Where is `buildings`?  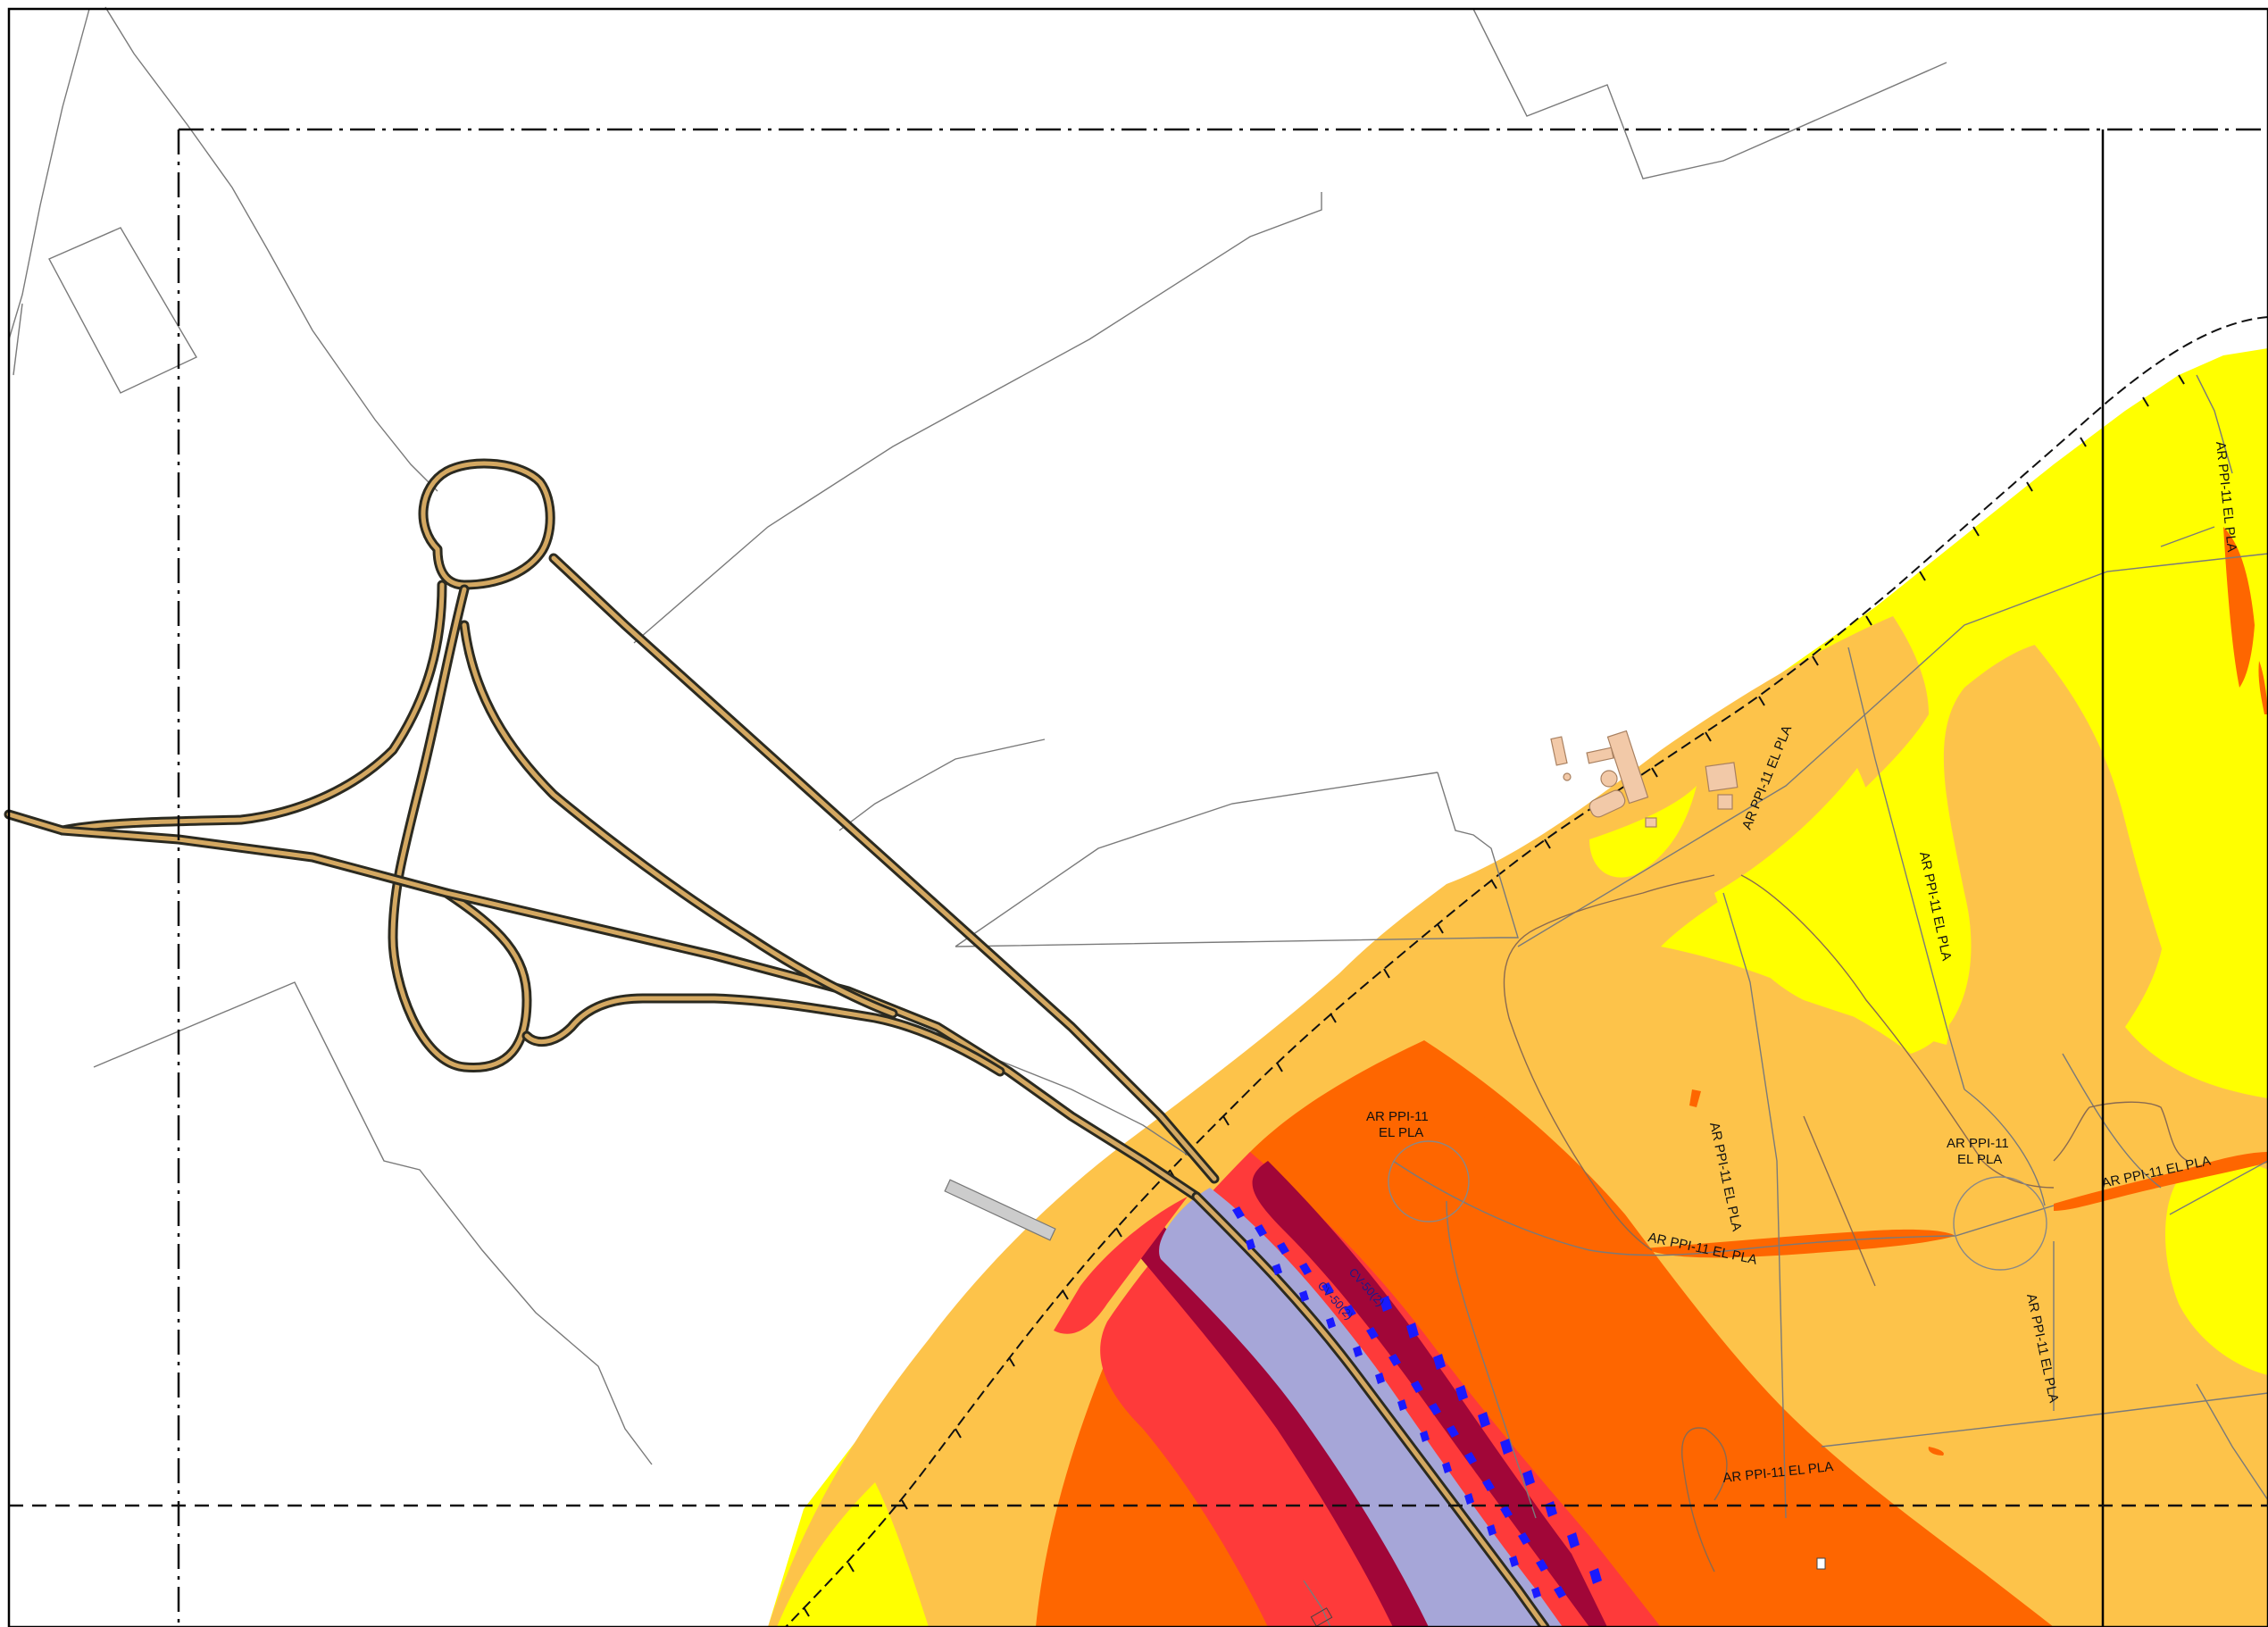 buildings is located at coordinates (1644, 779).